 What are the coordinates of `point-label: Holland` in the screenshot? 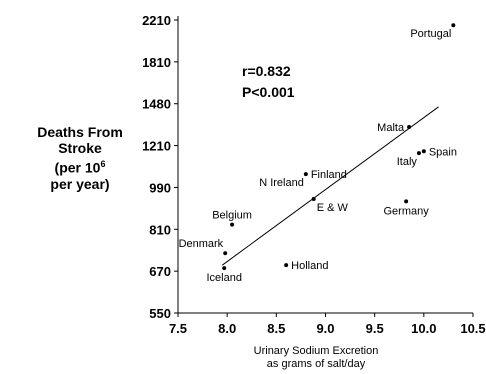 It's located at (309, 266).